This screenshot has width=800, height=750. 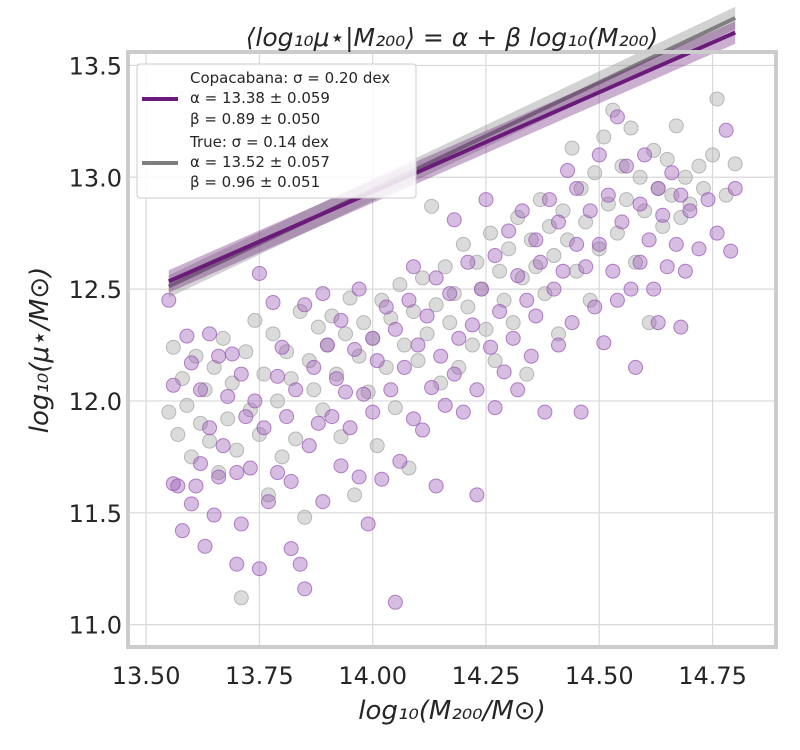 I want to click on legend-true-line3: β = 0.96 ± 0.051, so click(x=255, y=182).